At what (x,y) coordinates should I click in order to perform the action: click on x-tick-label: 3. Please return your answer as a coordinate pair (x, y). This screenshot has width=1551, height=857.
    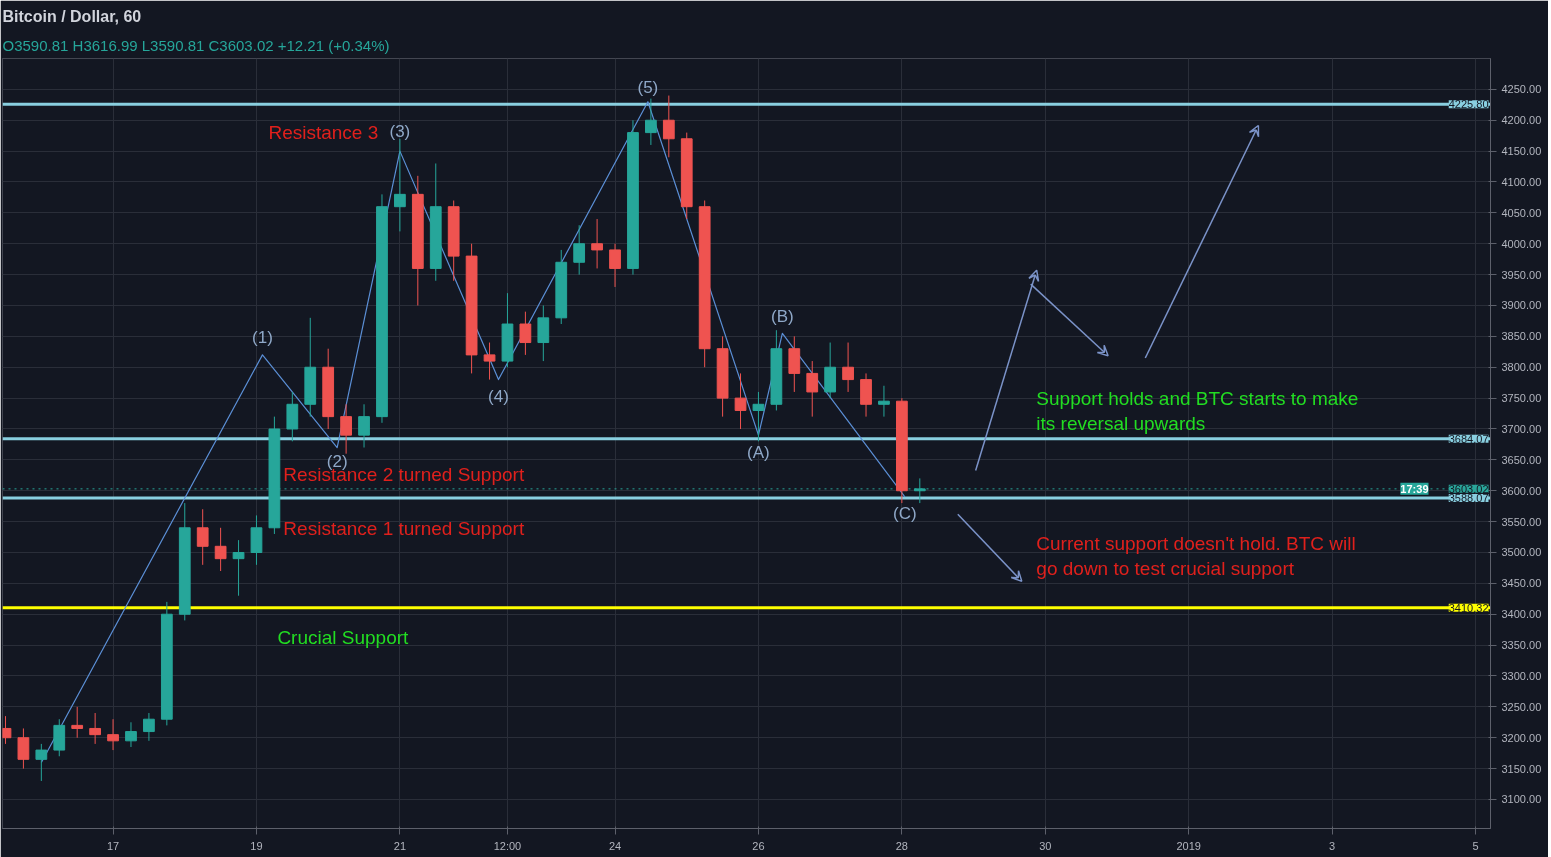
    Looking at the image, I should click on (1332, 845).